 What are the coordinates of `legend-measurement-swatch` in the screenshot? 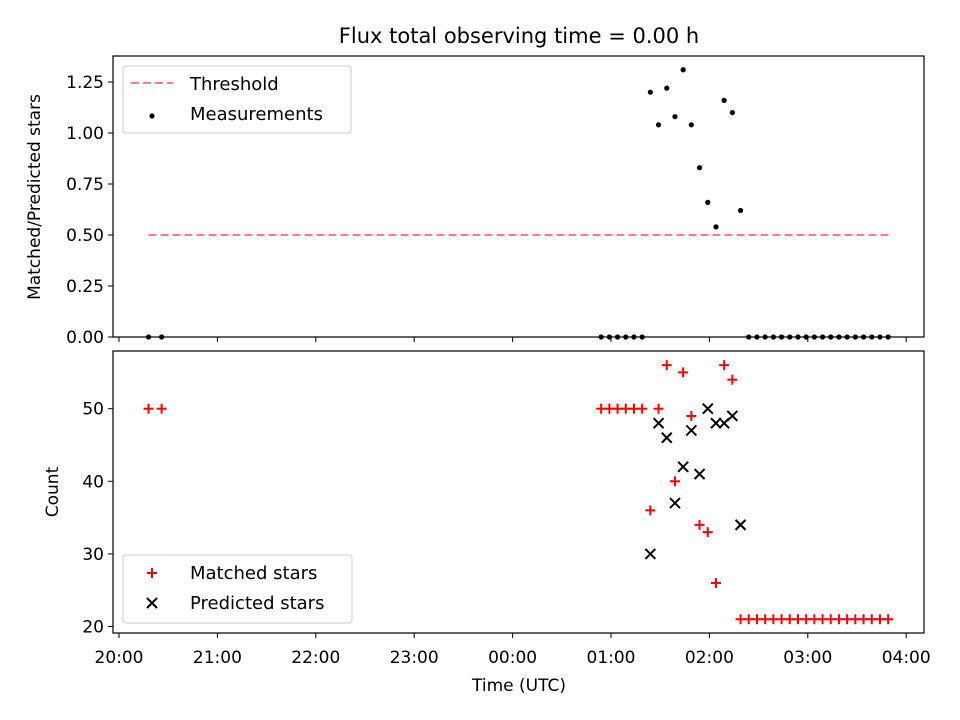 It's located at (152, 116).